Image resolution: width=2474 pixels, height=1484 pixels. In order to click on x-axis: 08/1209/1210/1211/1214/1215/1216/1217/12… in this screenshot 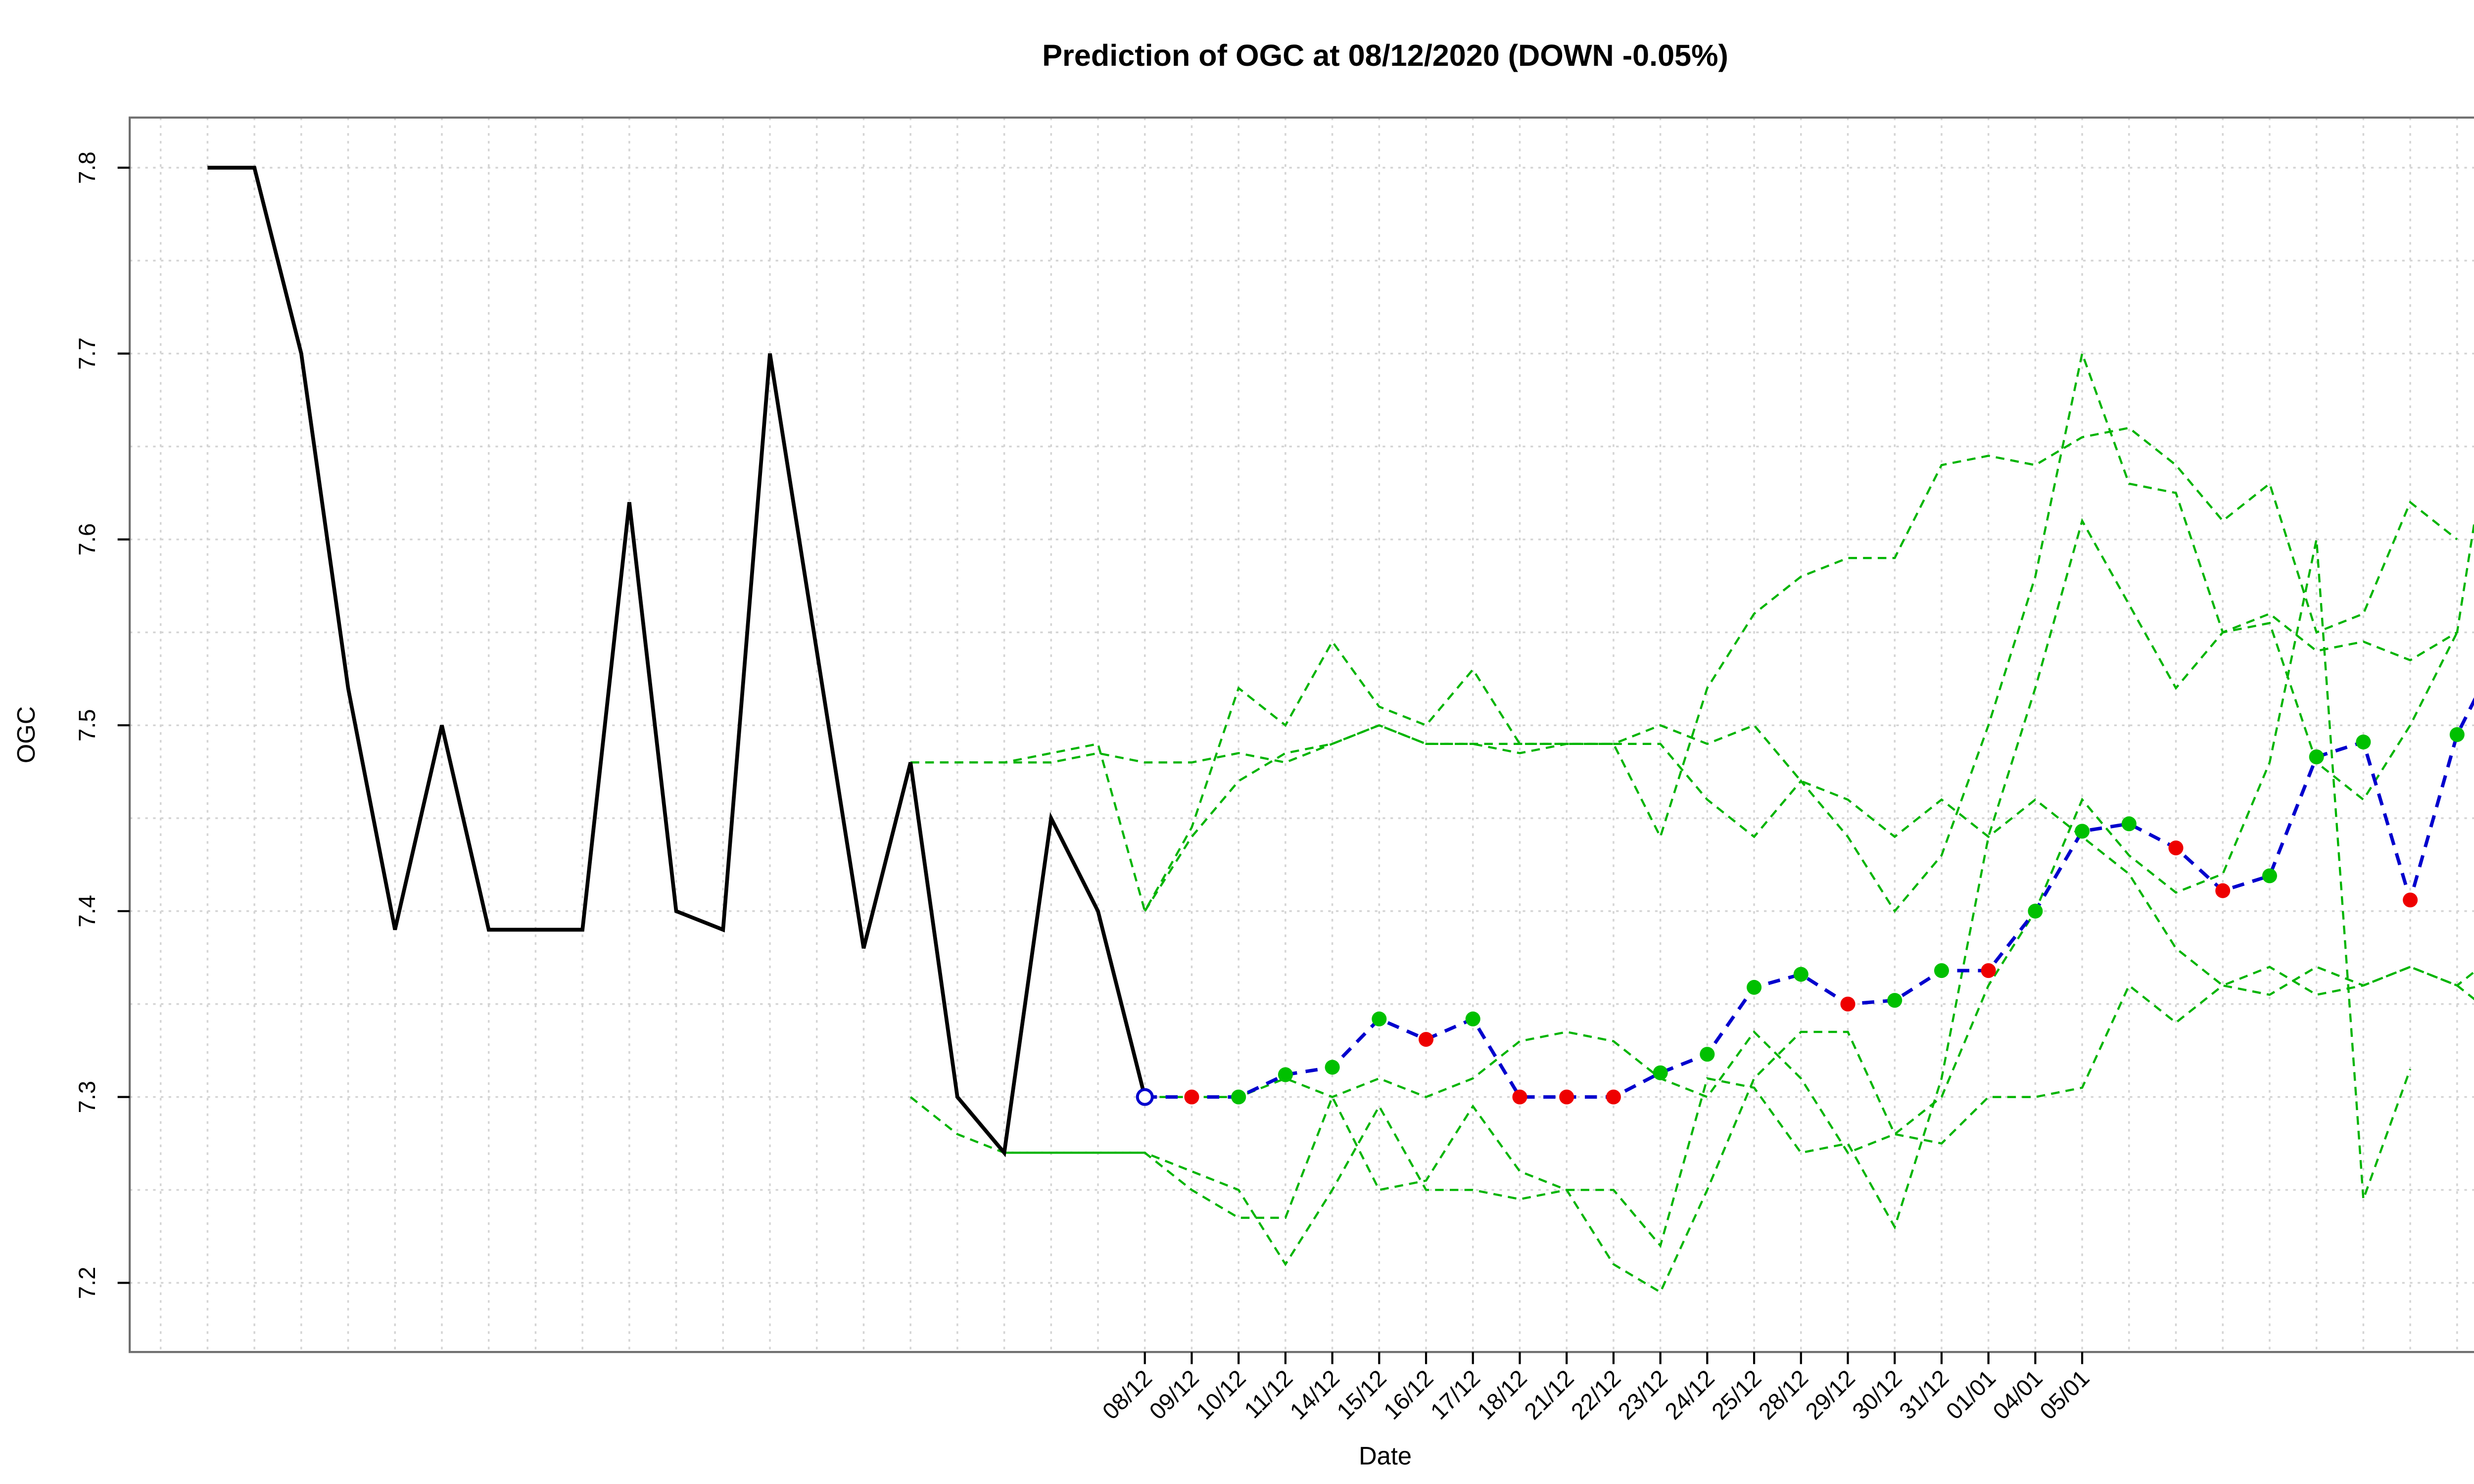, I will do `click(1596, 1388)`.